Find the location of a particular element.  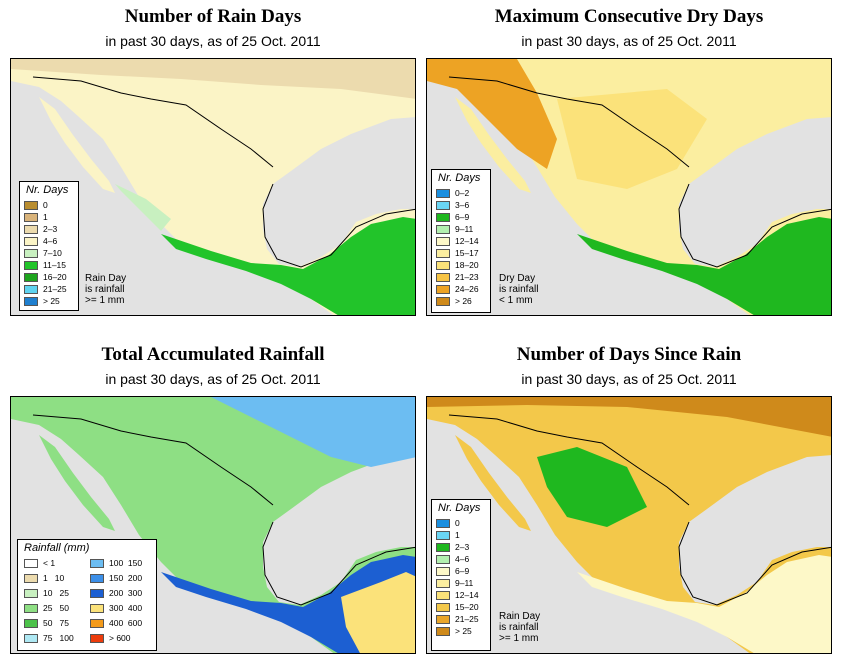

legend-label: 21–23 is located at coordinates (467, 277).